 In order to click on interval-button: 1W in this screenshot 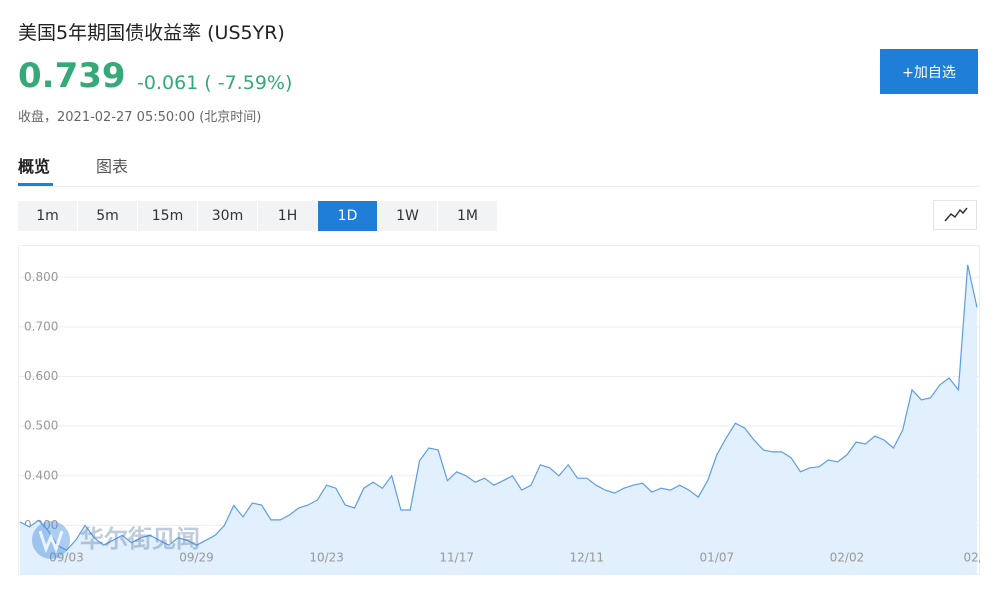, I will do `click(407, 216)`.